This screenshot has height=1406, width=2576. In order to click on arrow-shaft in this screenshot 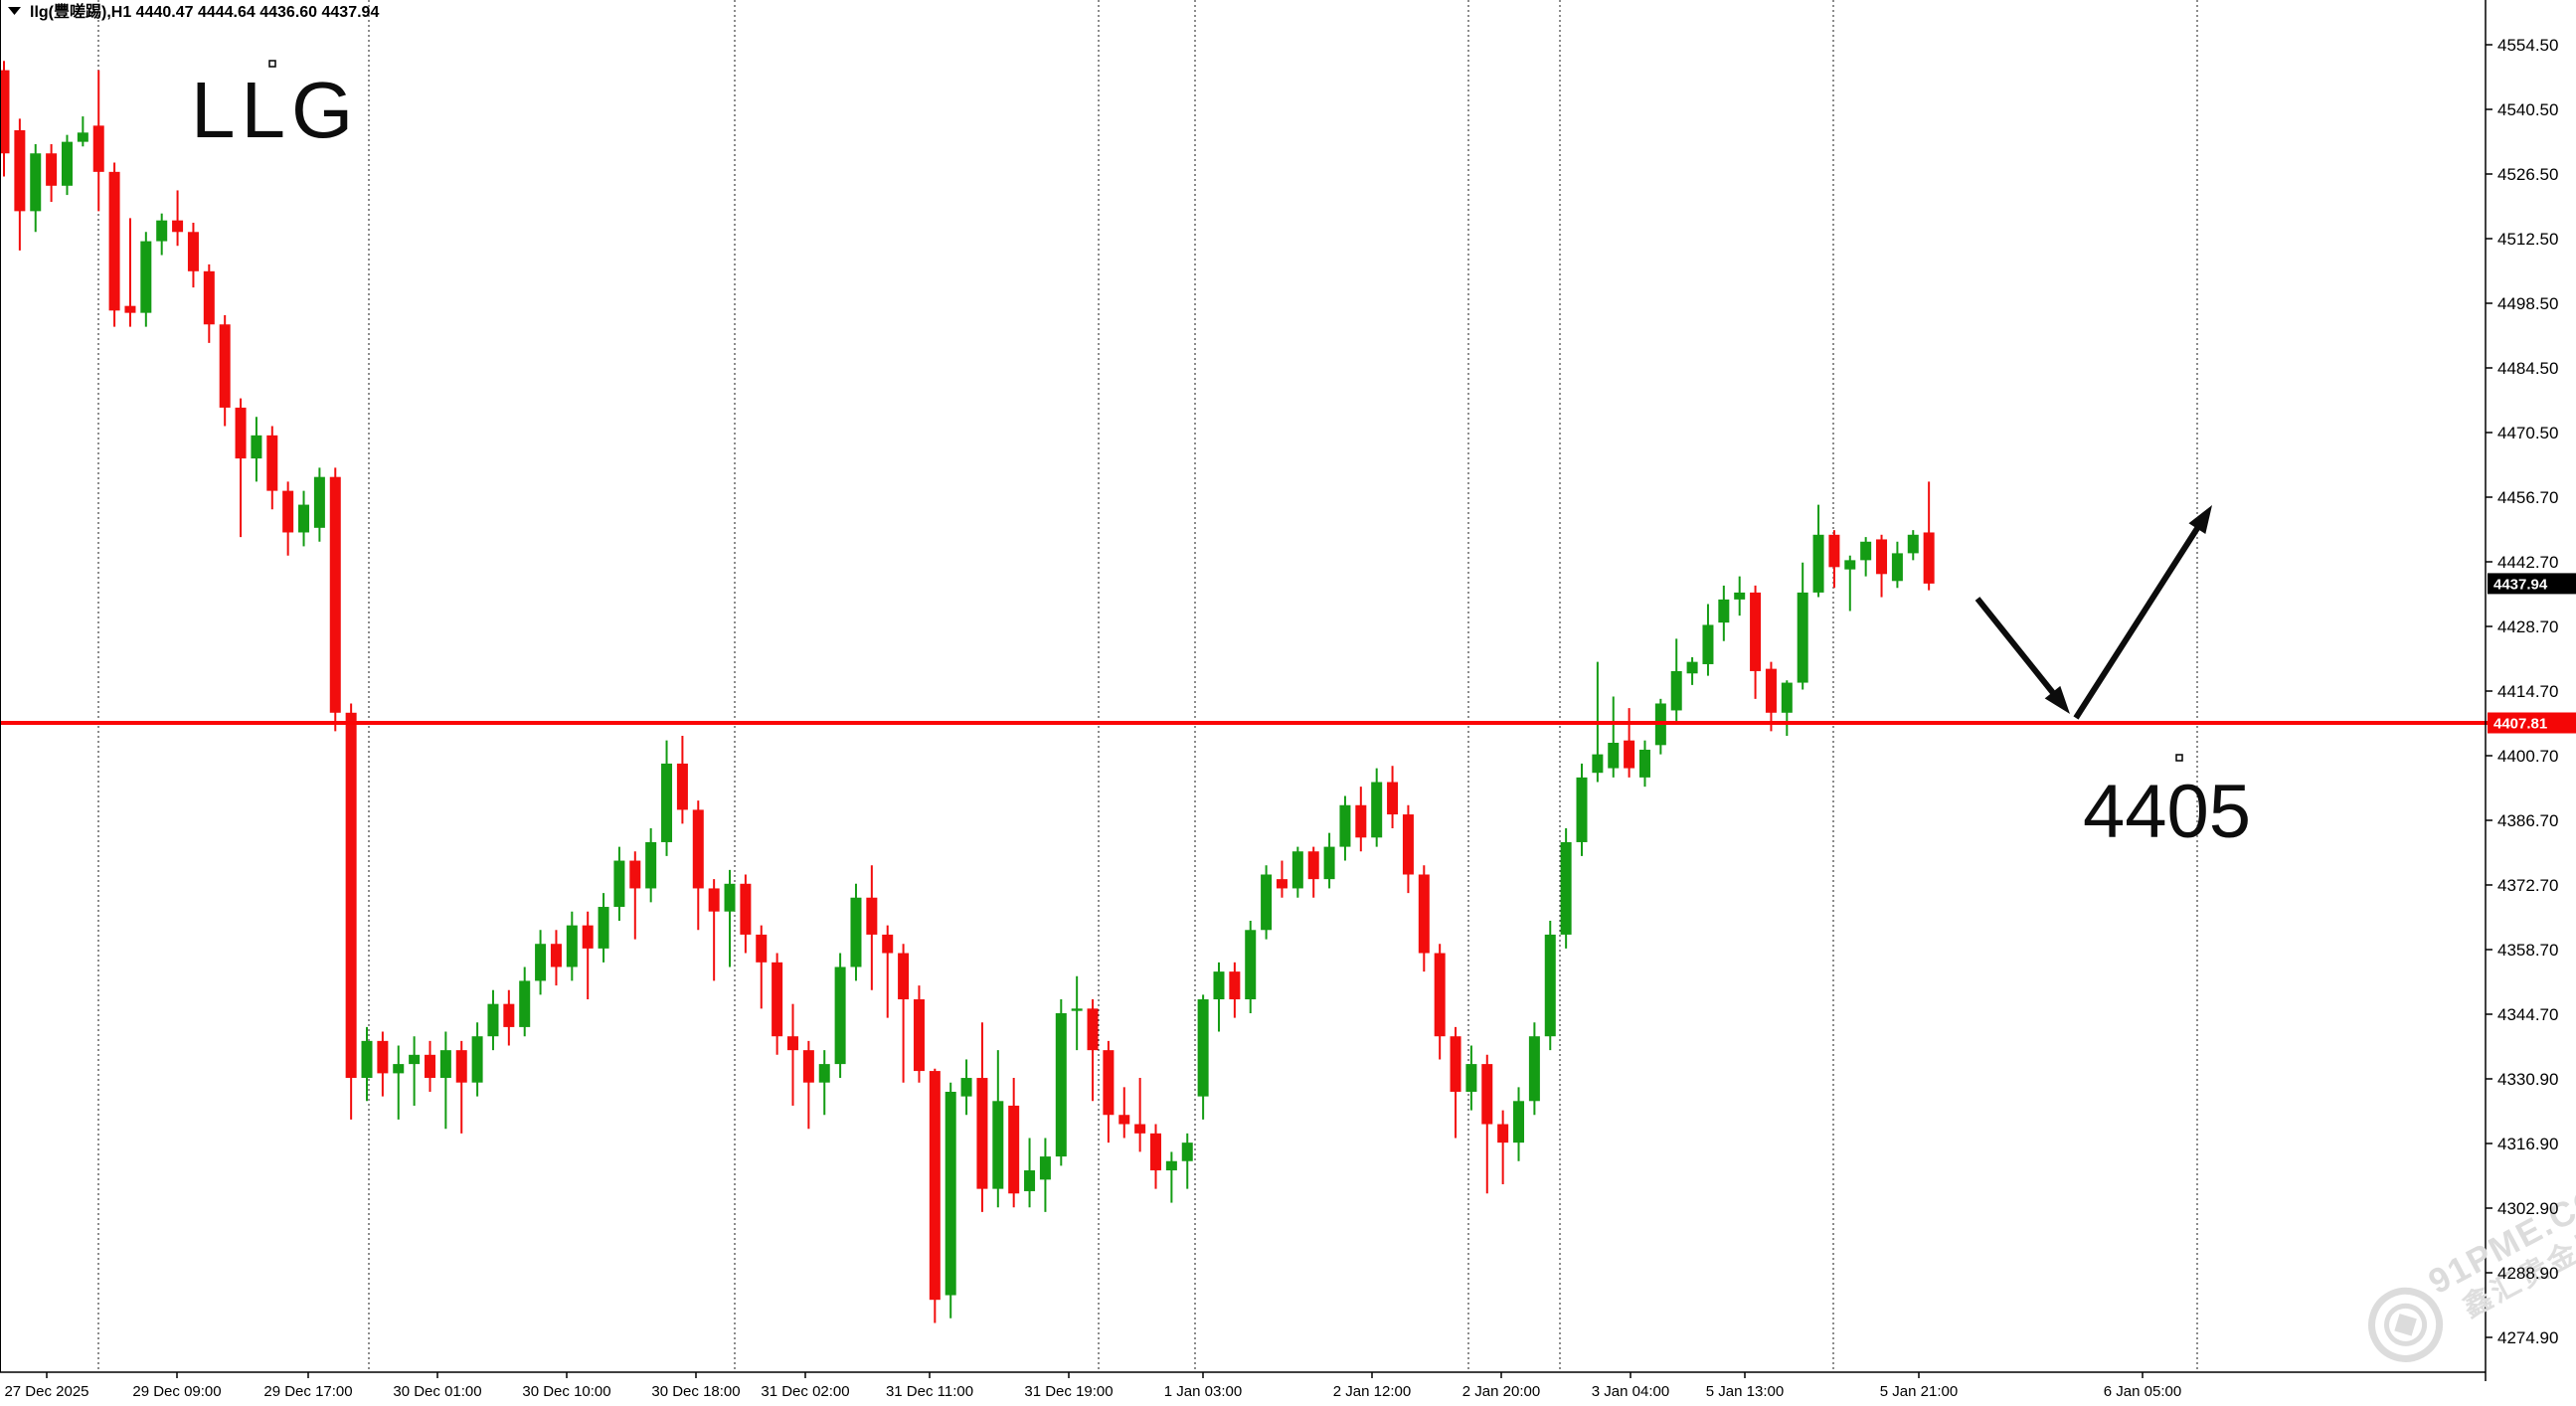, I will do `click(2017, 648)`.